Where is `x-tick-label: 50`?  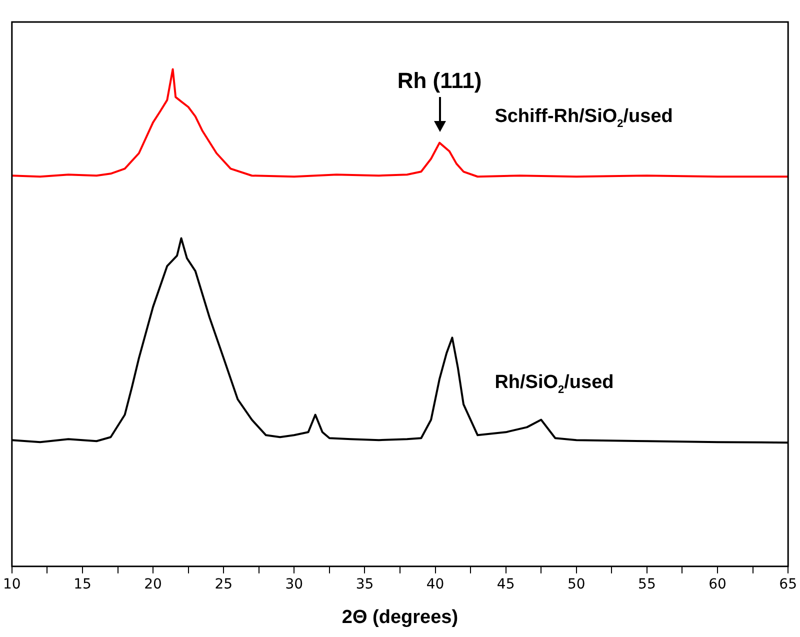 x-tick-label: 50 is located at coordinates (576, 584).